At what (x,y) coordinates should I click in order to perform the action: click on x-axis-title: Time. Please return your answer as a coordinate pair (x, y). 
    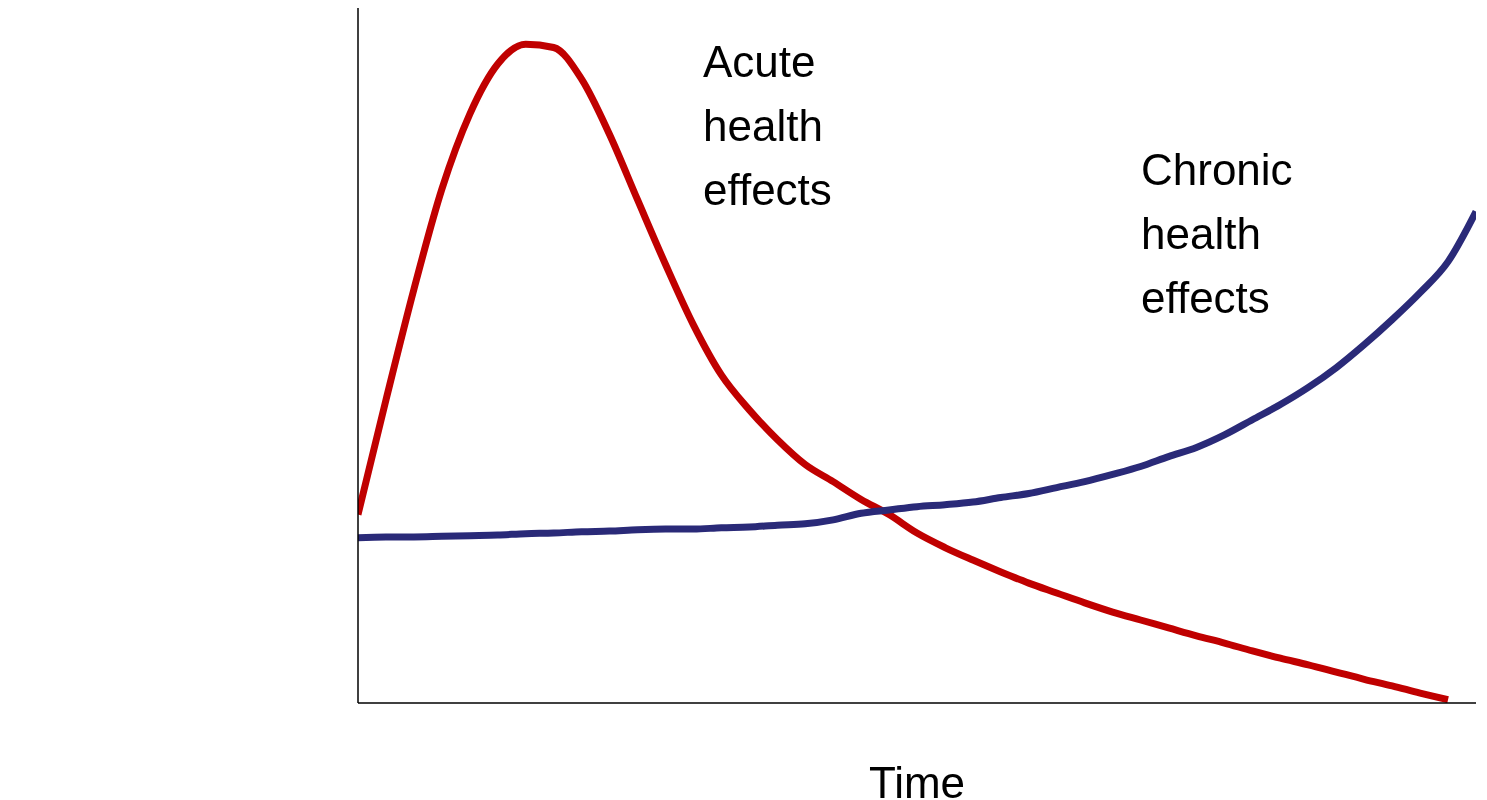
    Looking at the image, I should click on (917, 779).